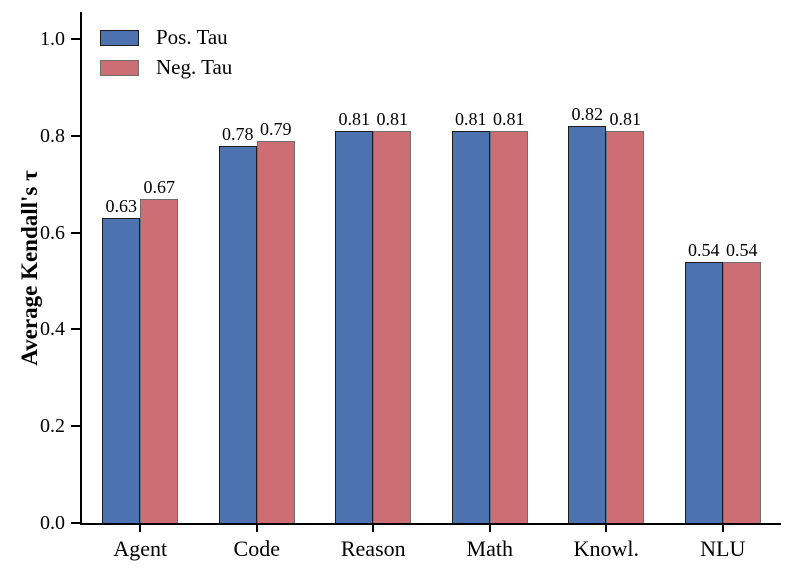  I want to click on x-tick-label-math: Math, so click(489, 548).